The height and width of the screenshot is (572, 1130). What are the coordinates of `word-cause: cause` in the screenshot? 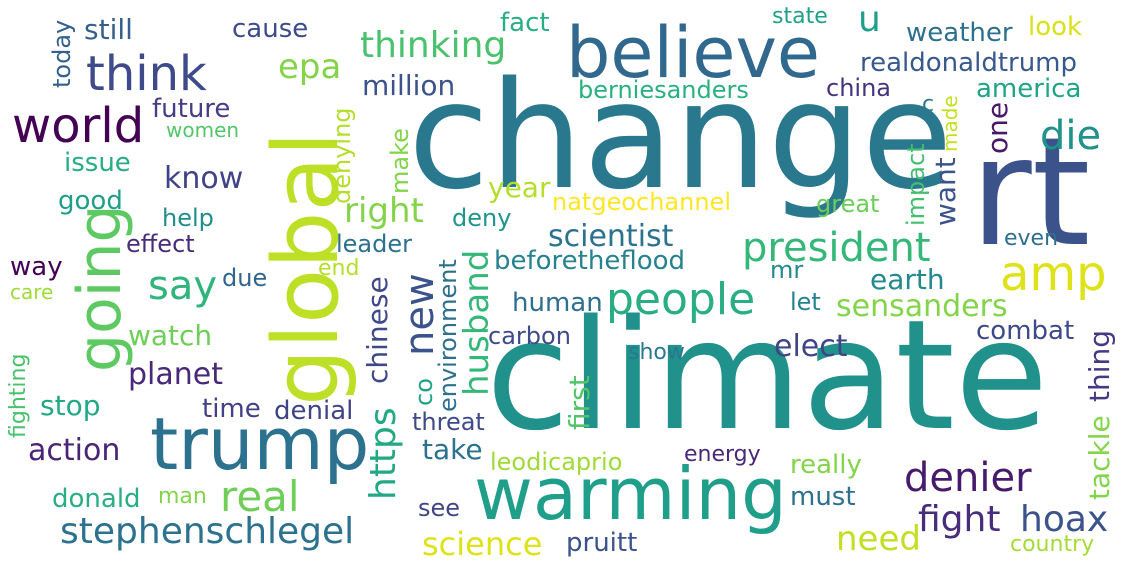 It's located at (270, 29).